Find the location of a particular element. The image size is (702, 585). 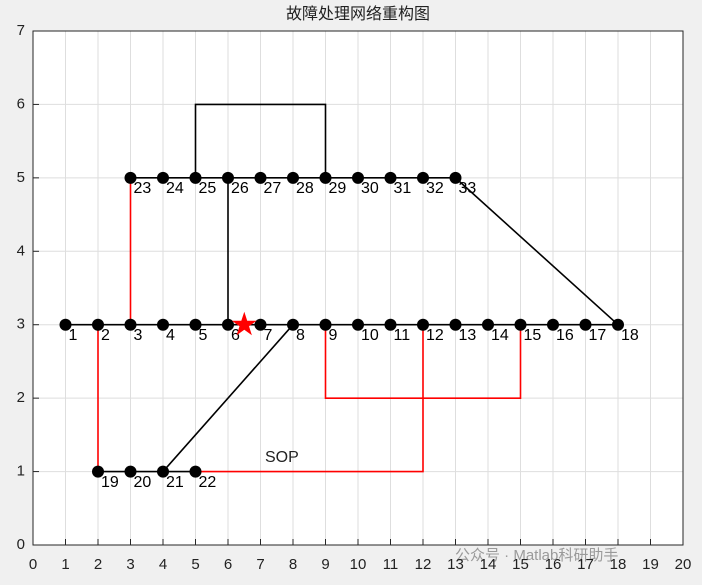

x-tick-label: 2 is located at coordinates (98, 564).